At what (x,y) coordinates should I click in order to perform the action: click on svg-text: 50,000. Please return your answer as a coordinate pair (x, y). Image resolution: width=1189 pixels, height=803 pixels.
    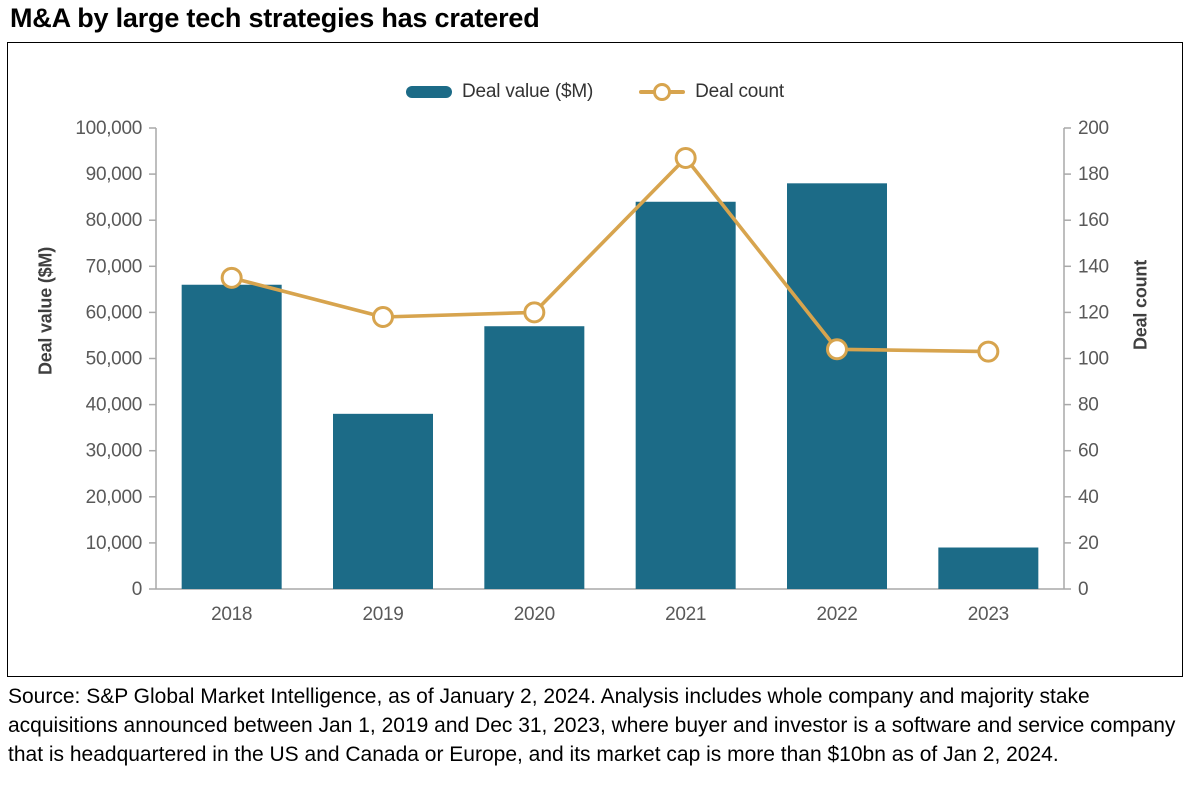
    Looking at the image, I should click on (114, 359).